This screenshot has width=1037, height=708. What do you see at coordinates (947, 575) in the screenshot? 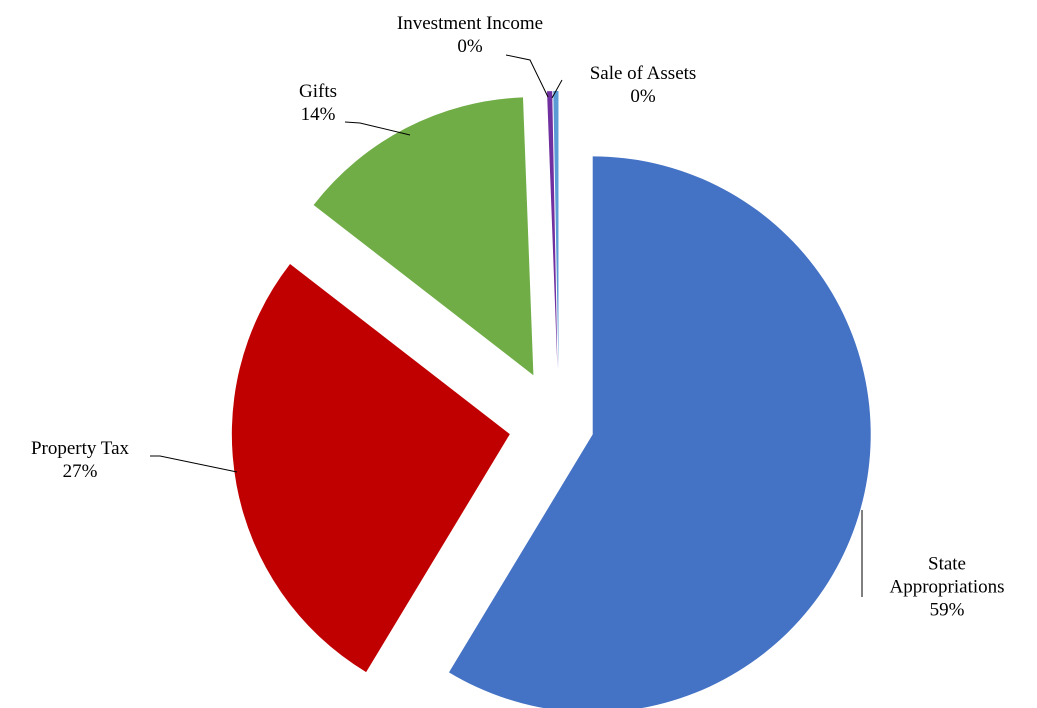
I see `category-label: State Appropriations` at bounding box center [947, 575].